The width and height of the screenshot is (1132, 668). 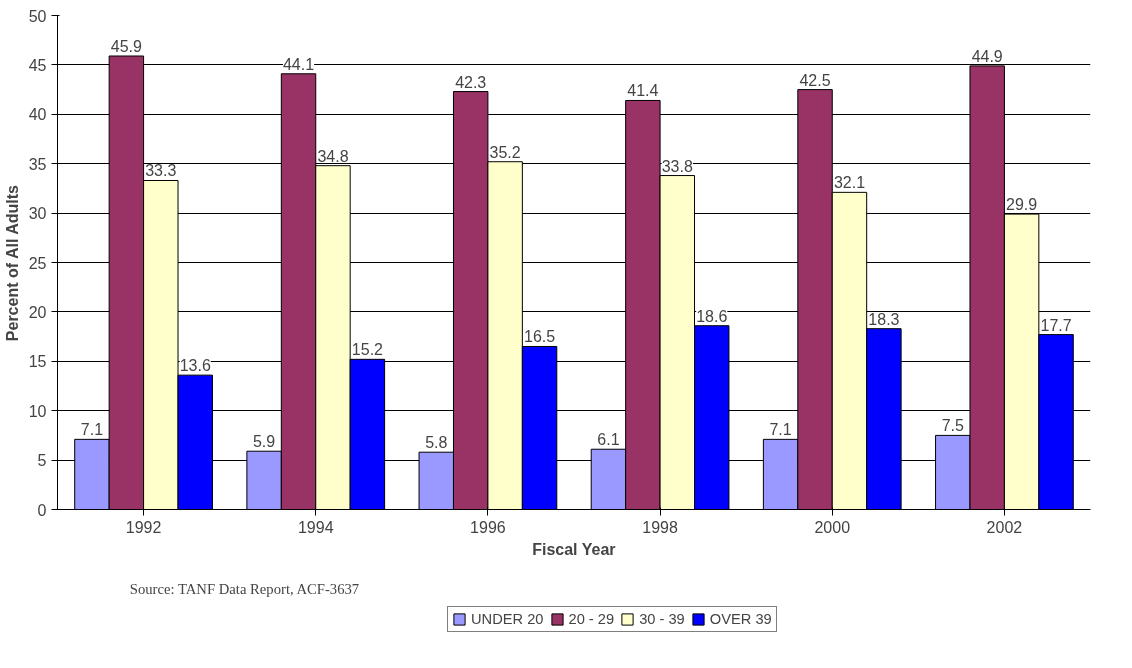 What do you see at coordinates (244, 588) in the screenshot?
I see `source-note: Source: TANF Data Report, ACF-3637` at bounding box center [244, 588].